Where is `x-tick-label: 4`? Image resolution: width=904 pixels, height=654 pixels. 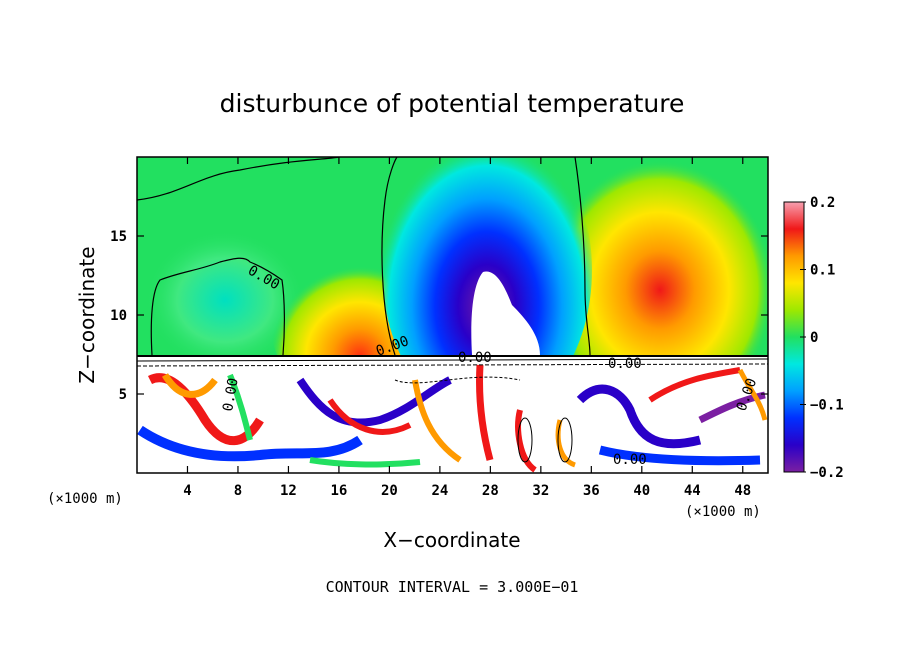
x-tick-label: 4 is located at coordinates (187, 491).